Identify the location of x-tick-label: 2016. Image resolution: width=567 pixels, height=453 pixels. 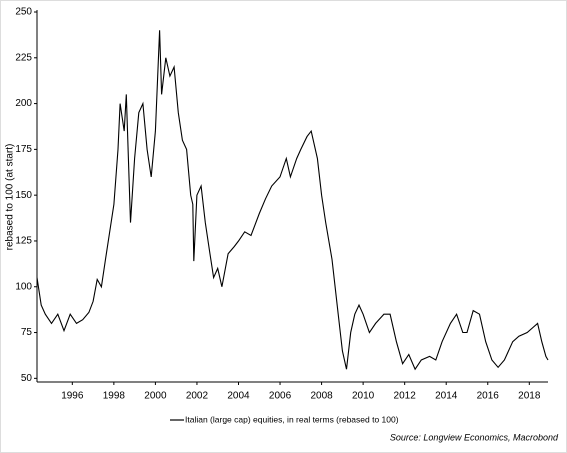
(488, 396).